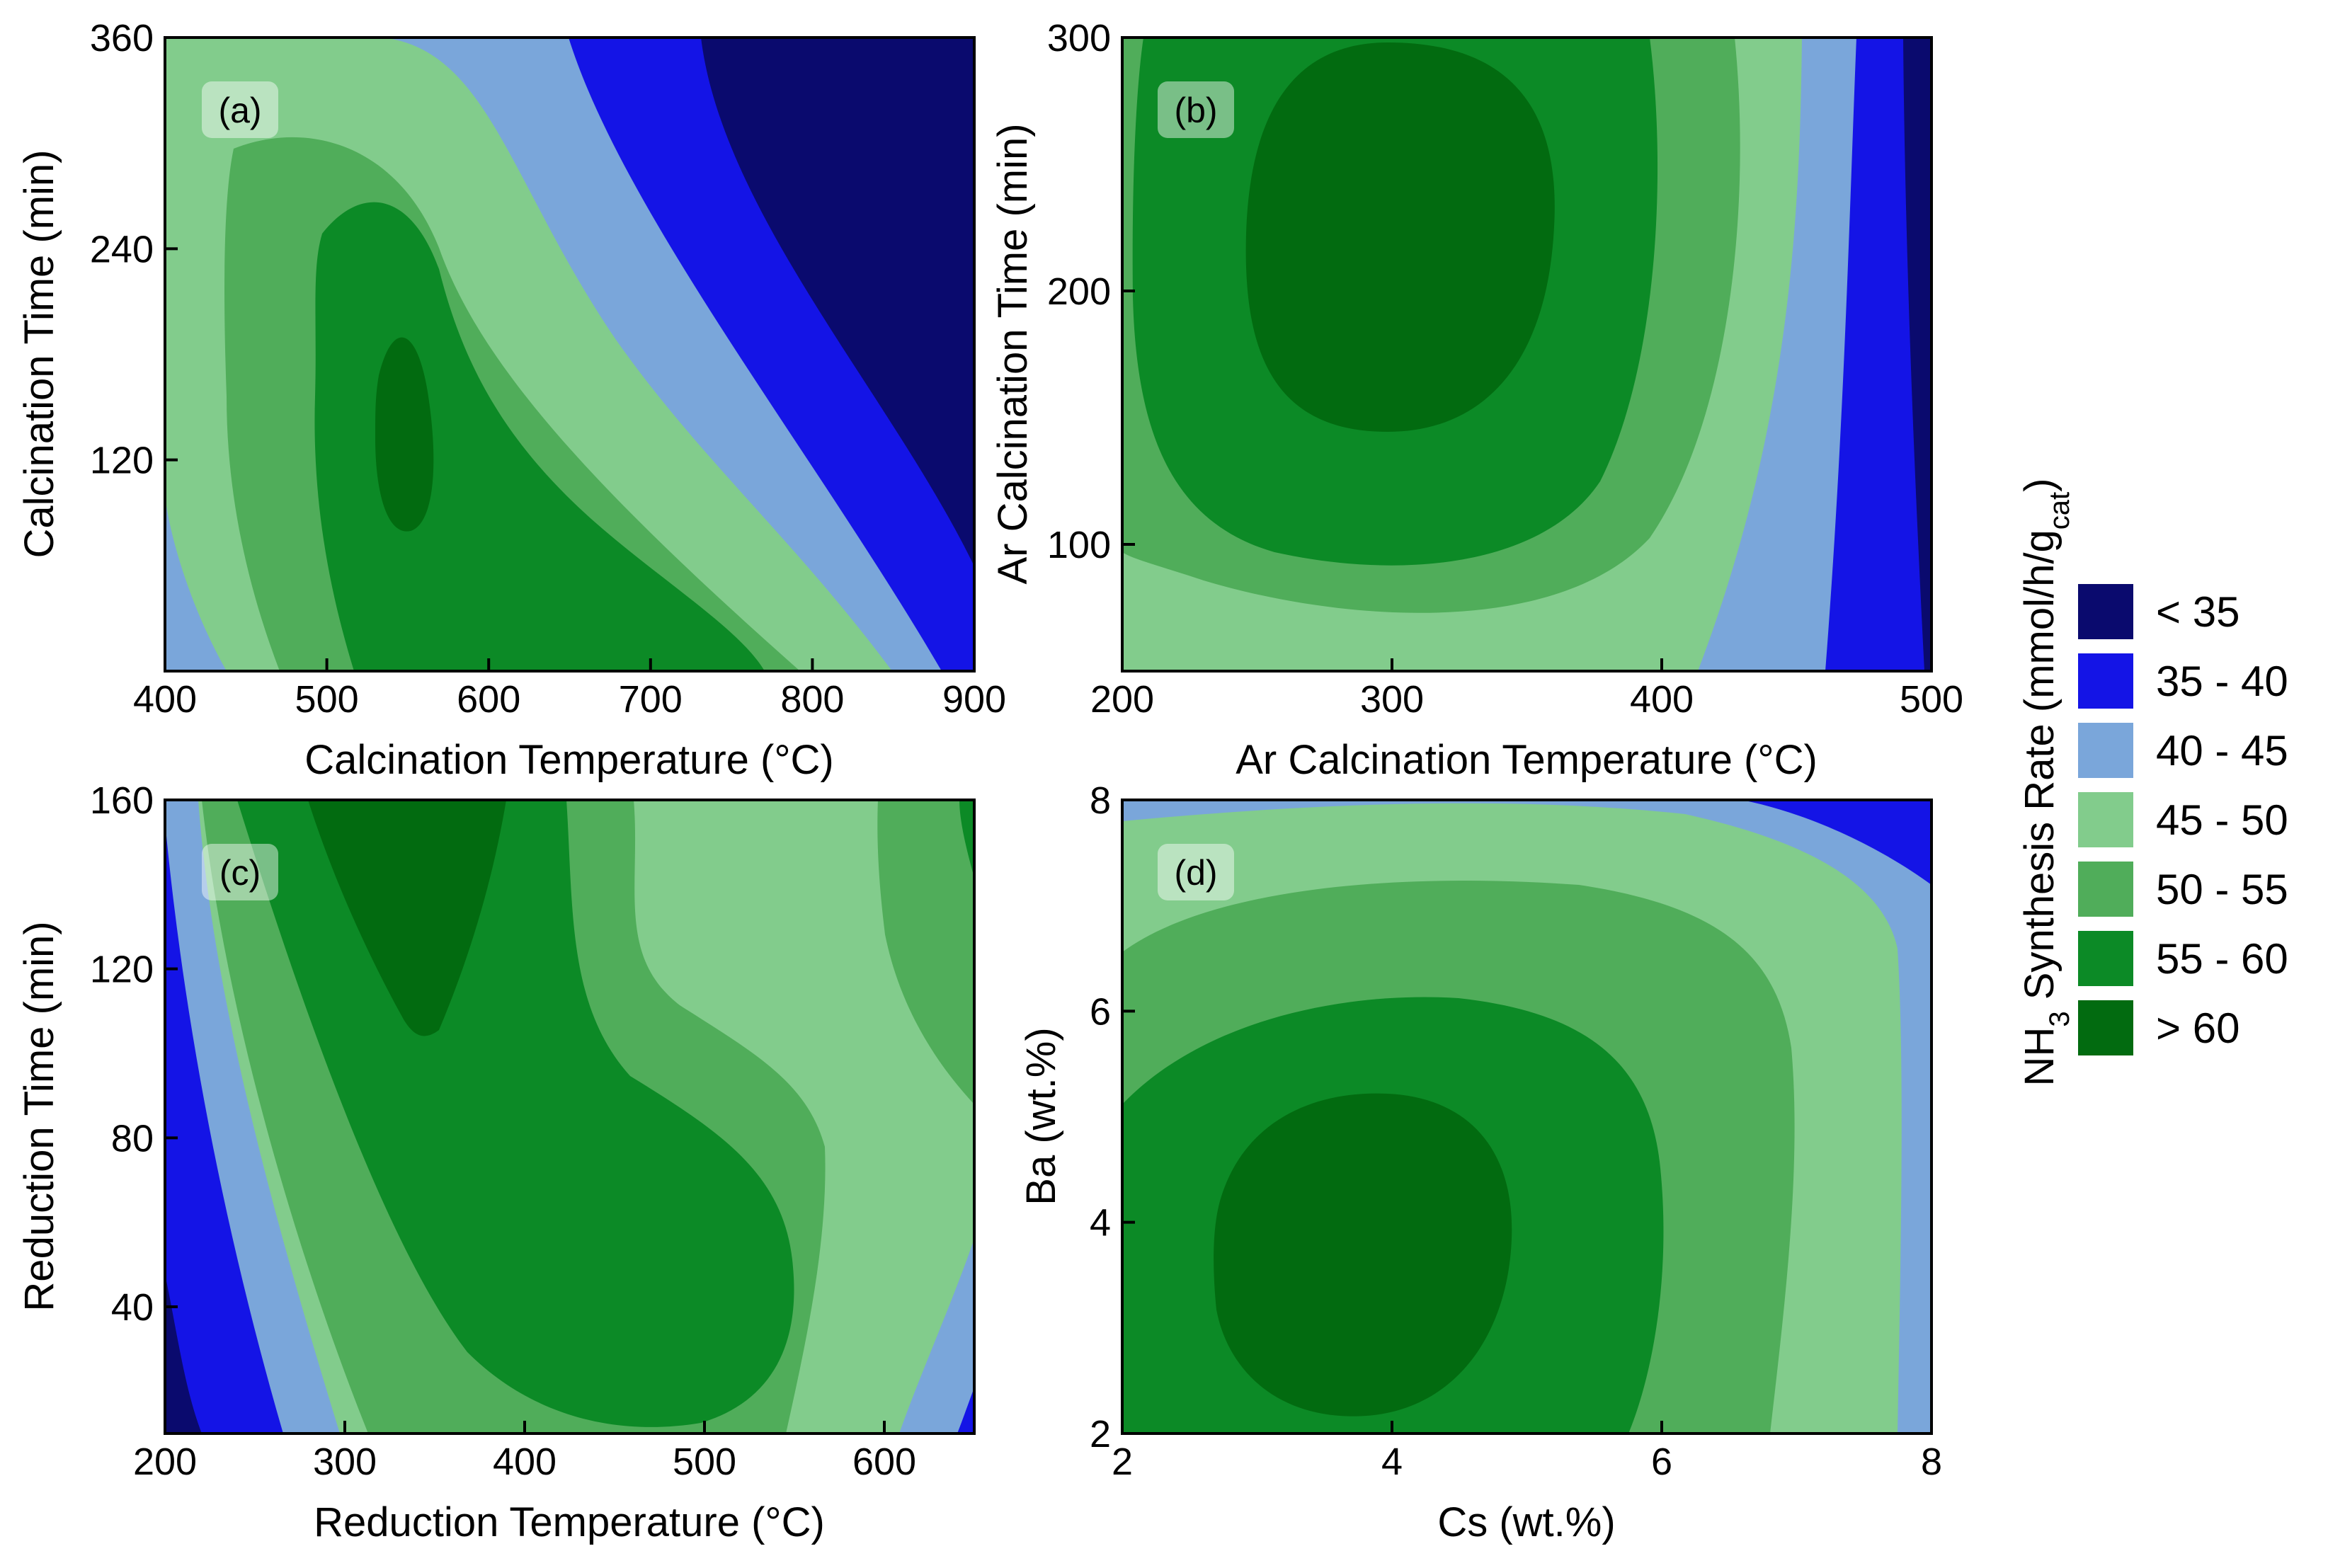  What do you see at coordinates (405, 434) in the screenshot?
I see `panel-a-region-gt60` at bounding box center [405, 434].